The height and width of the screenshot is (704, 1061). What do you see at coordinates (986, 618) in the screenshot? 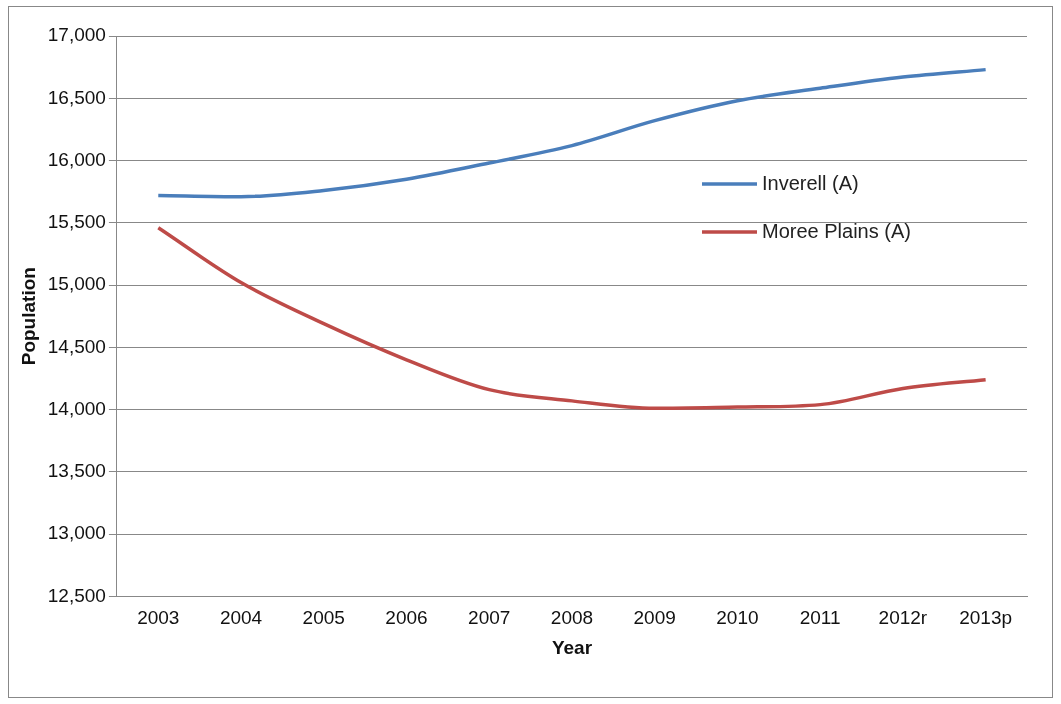
I see `x-tick-label: 2013p` at bounding box center [986, 618].